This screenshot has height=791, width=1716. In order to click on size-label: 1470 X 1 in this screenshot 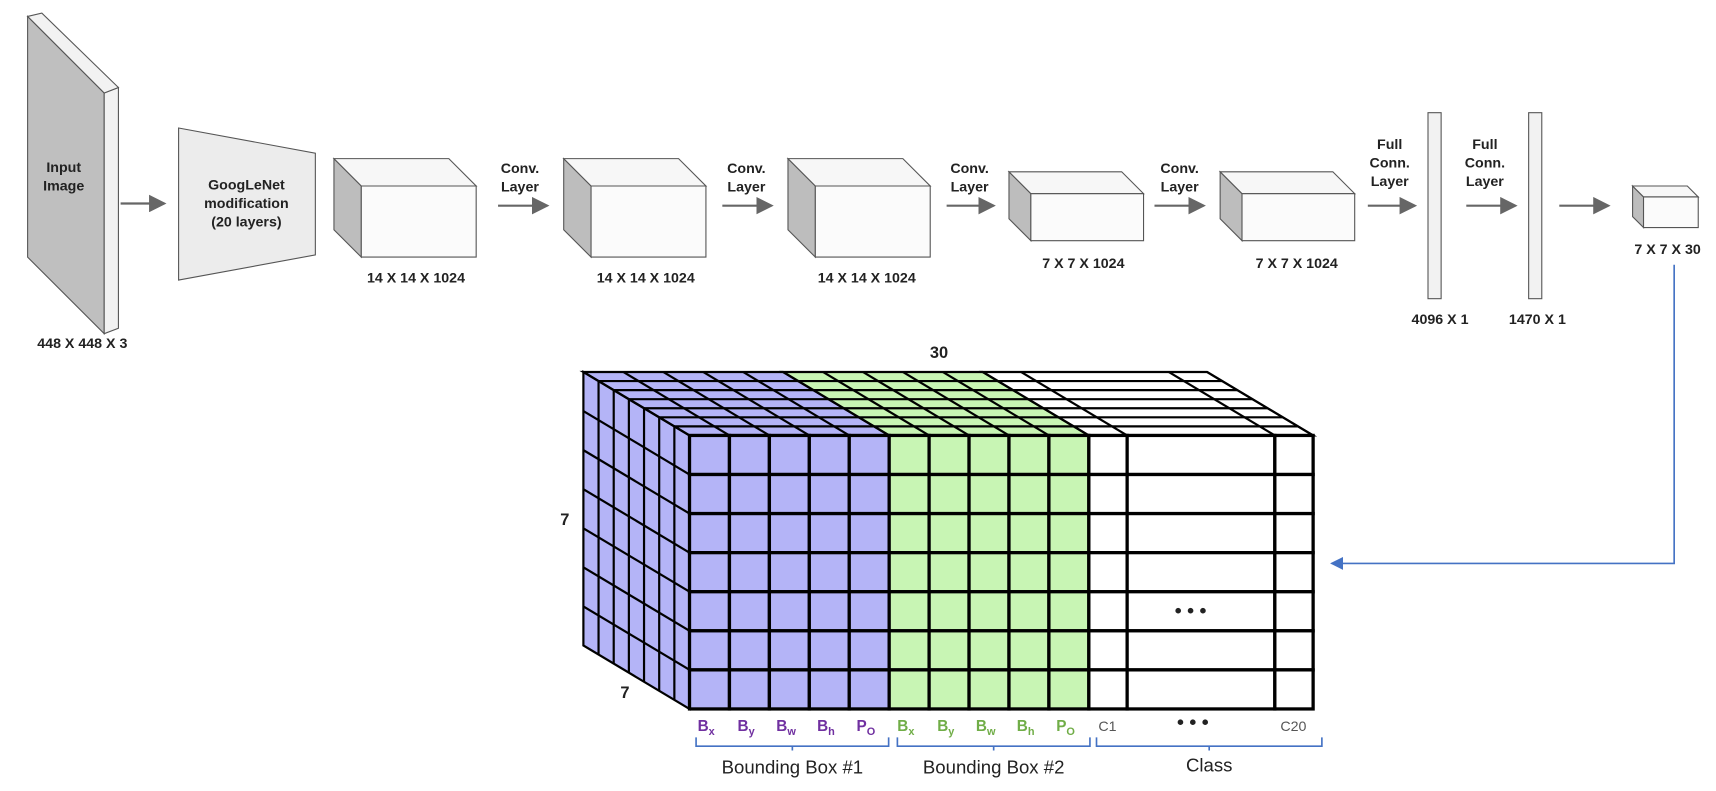, I will do `click(1537, 320)`.